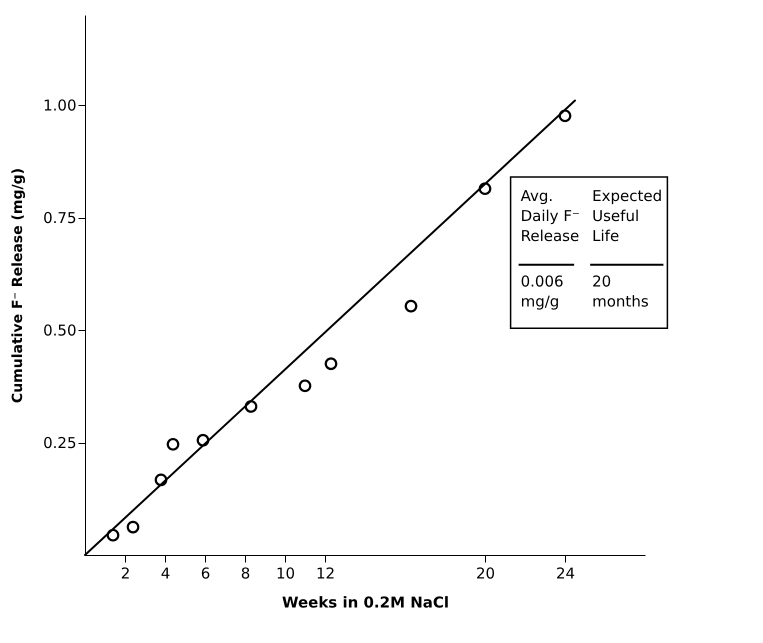  What do you see at coordinates (125, 573) in the screenshot?
I see `x-tick-label: 2` at bounding box center [125, 573].